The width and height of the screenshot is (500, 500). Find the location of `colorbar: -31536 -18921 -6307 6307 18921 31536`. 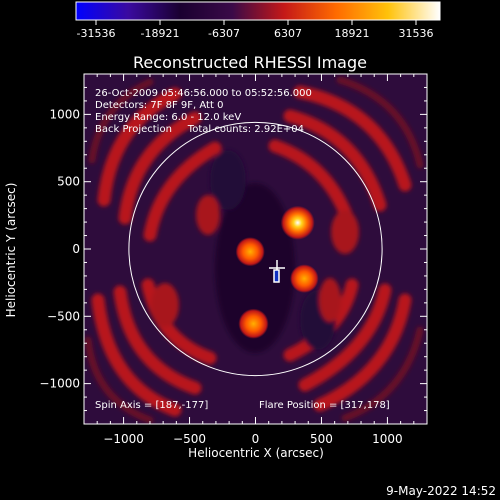

colorbar: -31536 -18921 -6307 6307 18921 31536 is located at coordinates (258, 20).